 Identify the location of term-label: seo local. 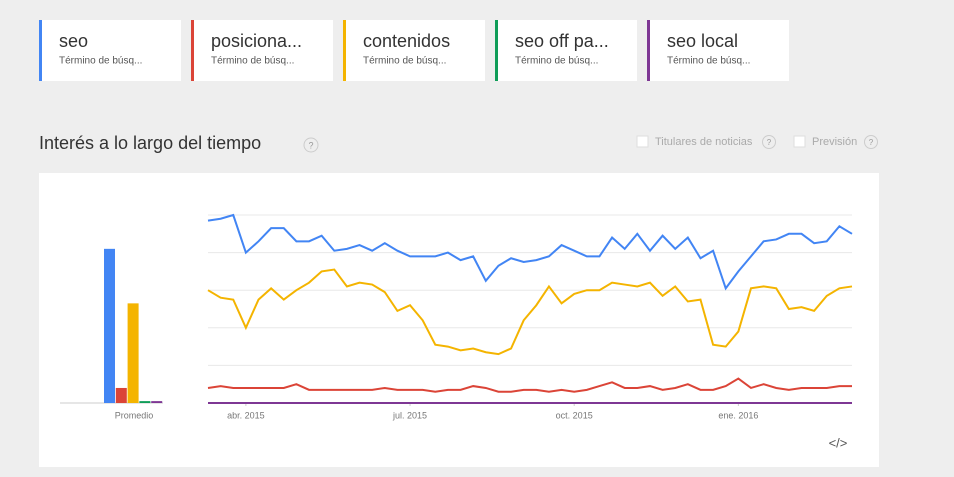
(702, 41).